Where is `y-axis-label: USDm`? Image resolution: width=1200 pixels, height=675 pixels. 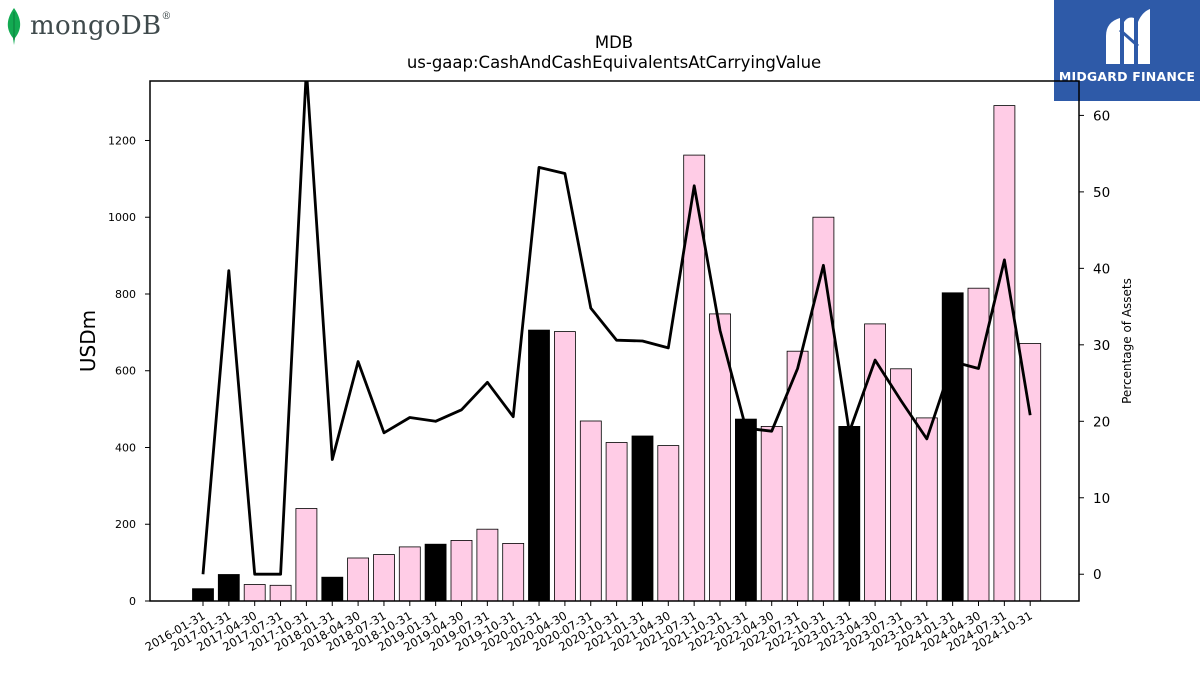 y-axis-label: USDm is located at coordinates (88, 341).